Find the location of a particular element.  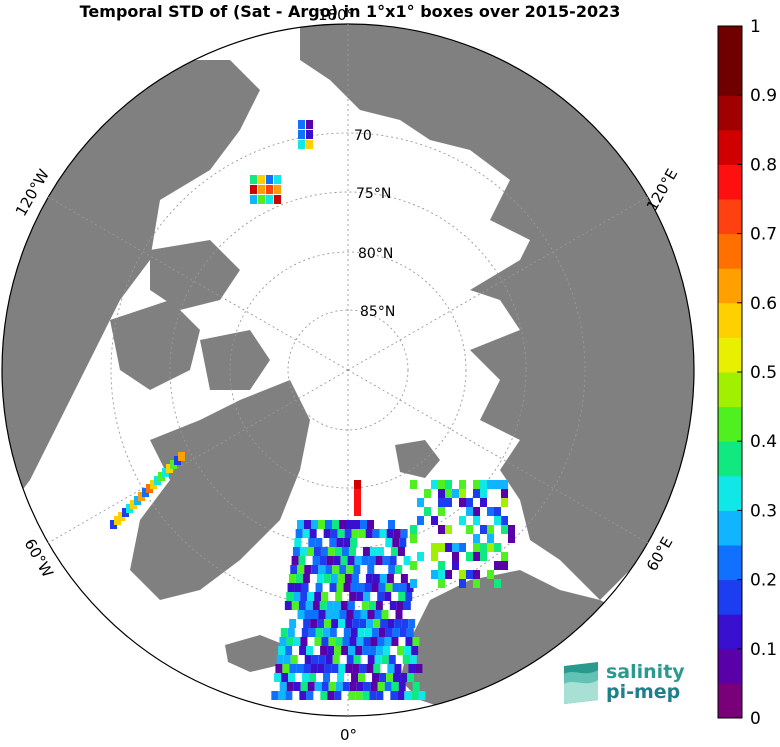

colorbar-ticks: 0 0.1 0.2 0.3 0.4 0.5 0.6 0.7 0.8 0.9 1 is located at coordinates (757, 373).